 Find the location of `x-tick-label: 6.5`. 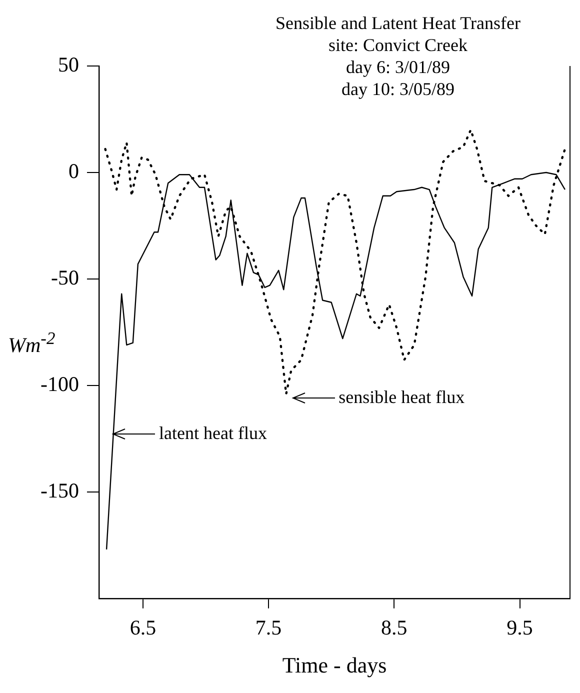

x-tick-label: 6.5 is located at coordinates (143, 628).